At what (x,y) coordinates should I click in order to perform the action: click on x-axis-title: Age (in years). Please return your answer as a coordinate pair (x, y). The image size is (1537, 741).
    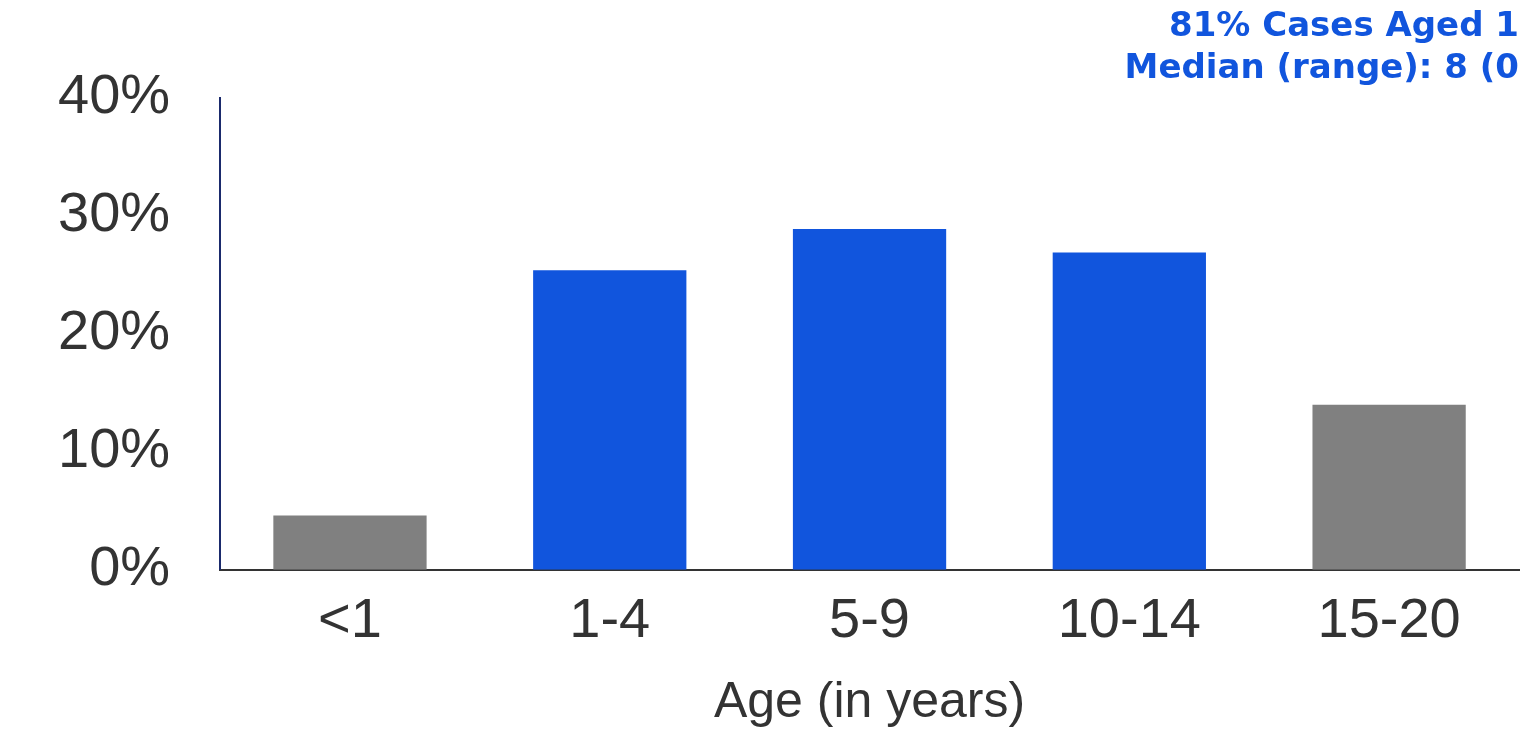
    Looking at the image, I should click on (869, 699).